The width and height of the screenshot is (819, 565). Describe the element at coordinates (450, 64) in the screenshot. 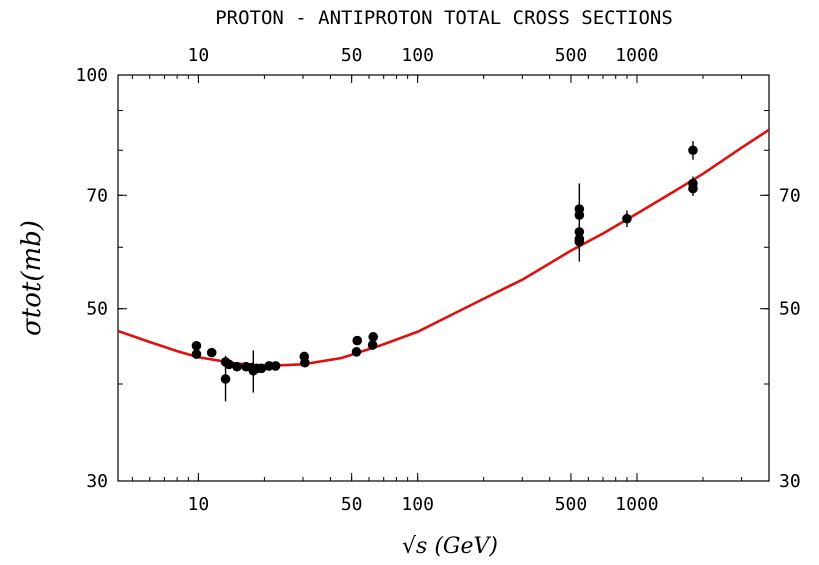

I see `top-axis: 10 50 100 500 1000` at that location.